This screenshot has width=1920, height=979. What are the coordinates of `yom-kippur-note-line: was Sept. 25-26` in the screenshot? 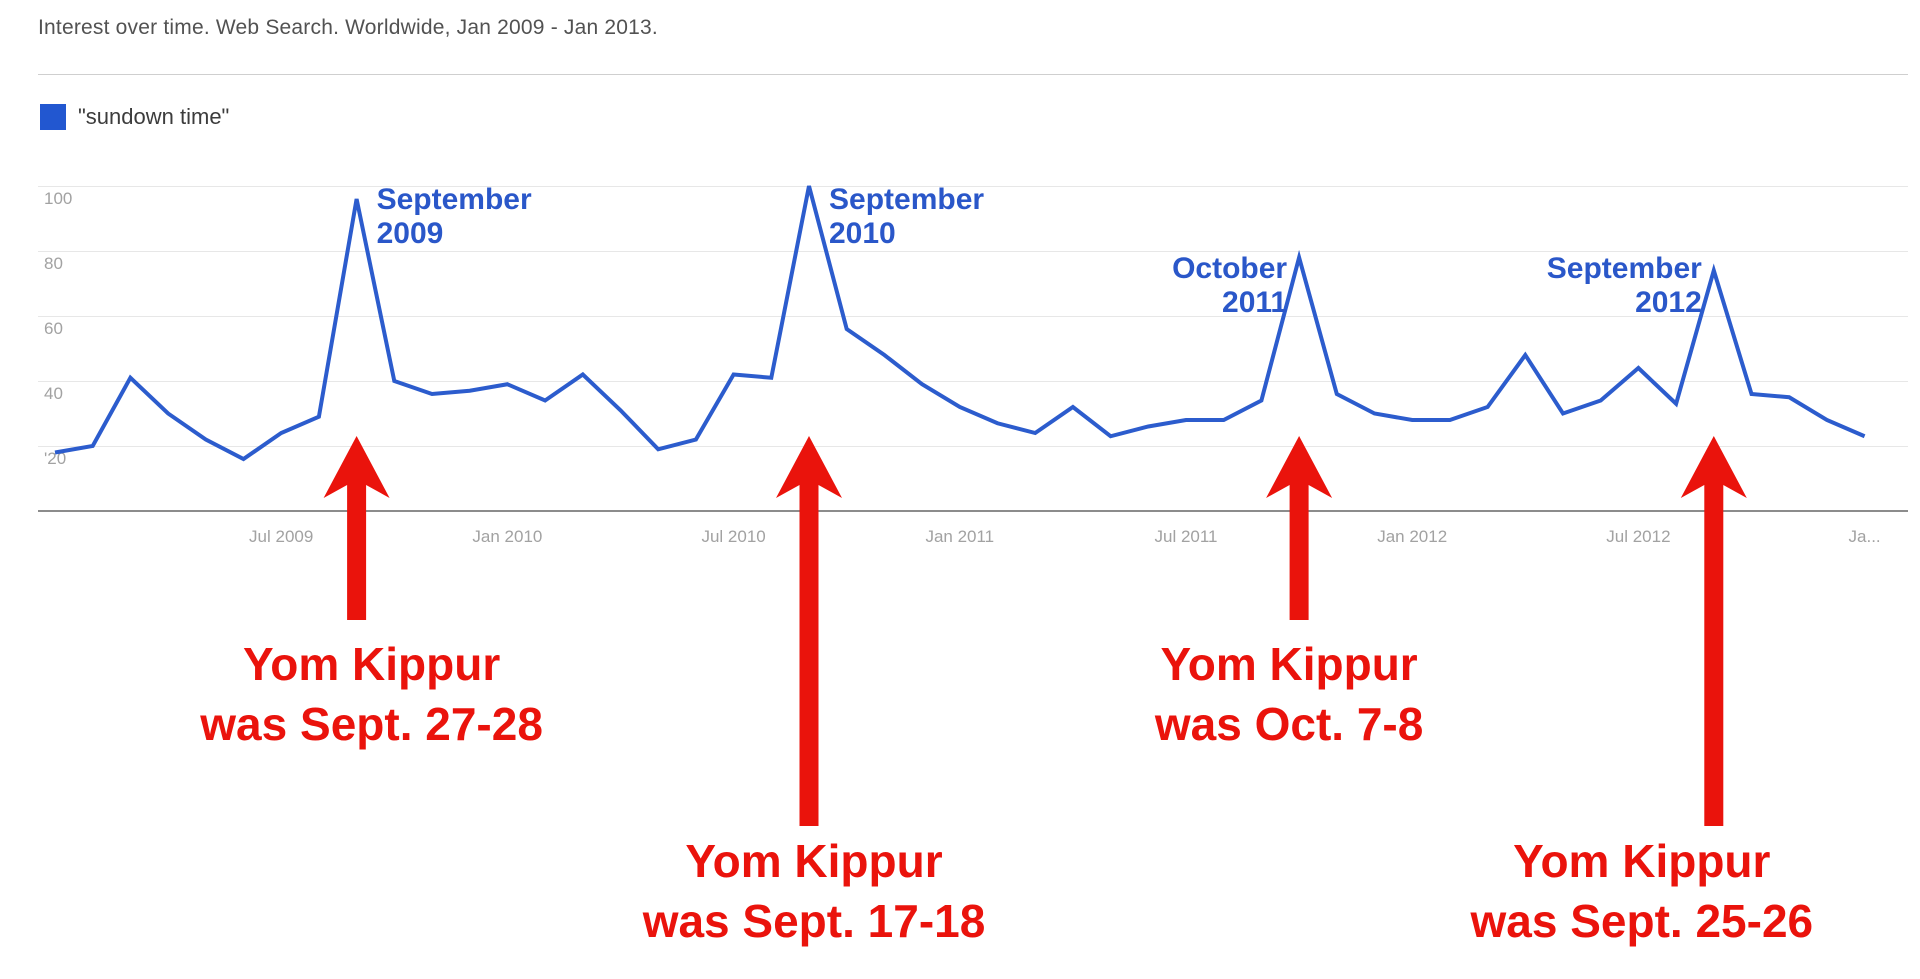 It's located at (1642, 921).